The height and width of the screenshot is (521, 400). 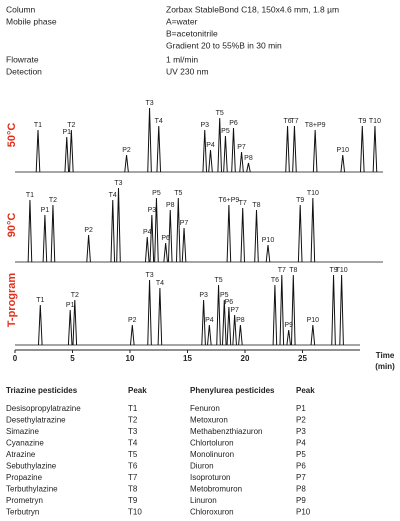 I want to click on table-cell: Diuron, so click(x=202, y=466).